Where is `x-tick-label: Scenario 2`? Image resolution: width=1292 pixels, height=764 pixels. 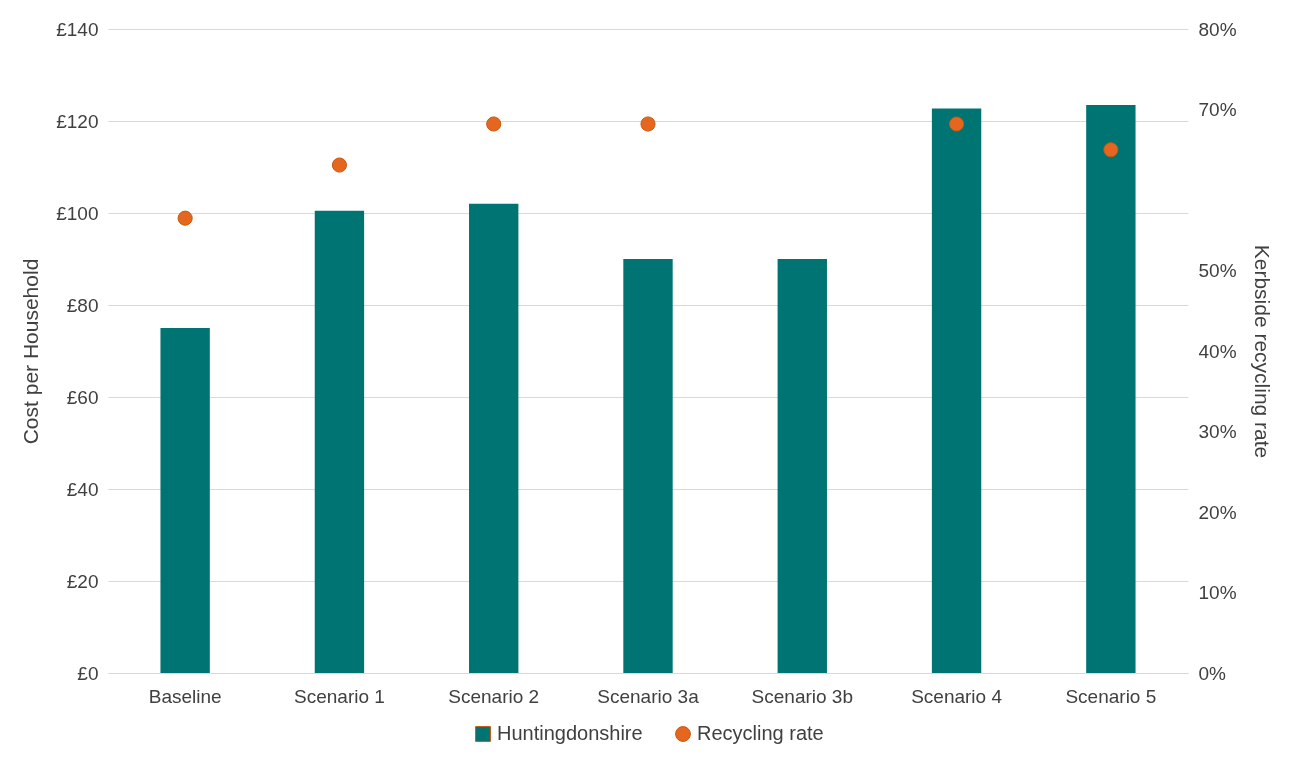
x-tick-label: Scenario 2 is located at coordinates (494, 696).